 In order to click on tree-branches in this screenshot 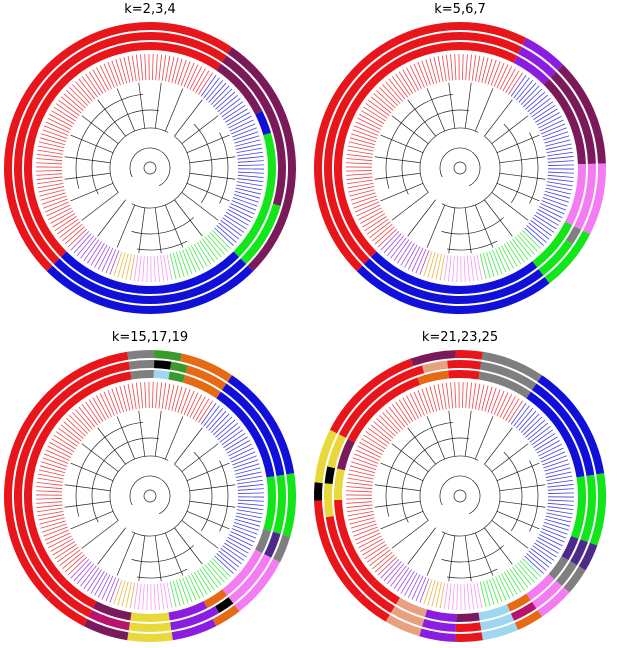, I will do `click(460, 496)`.